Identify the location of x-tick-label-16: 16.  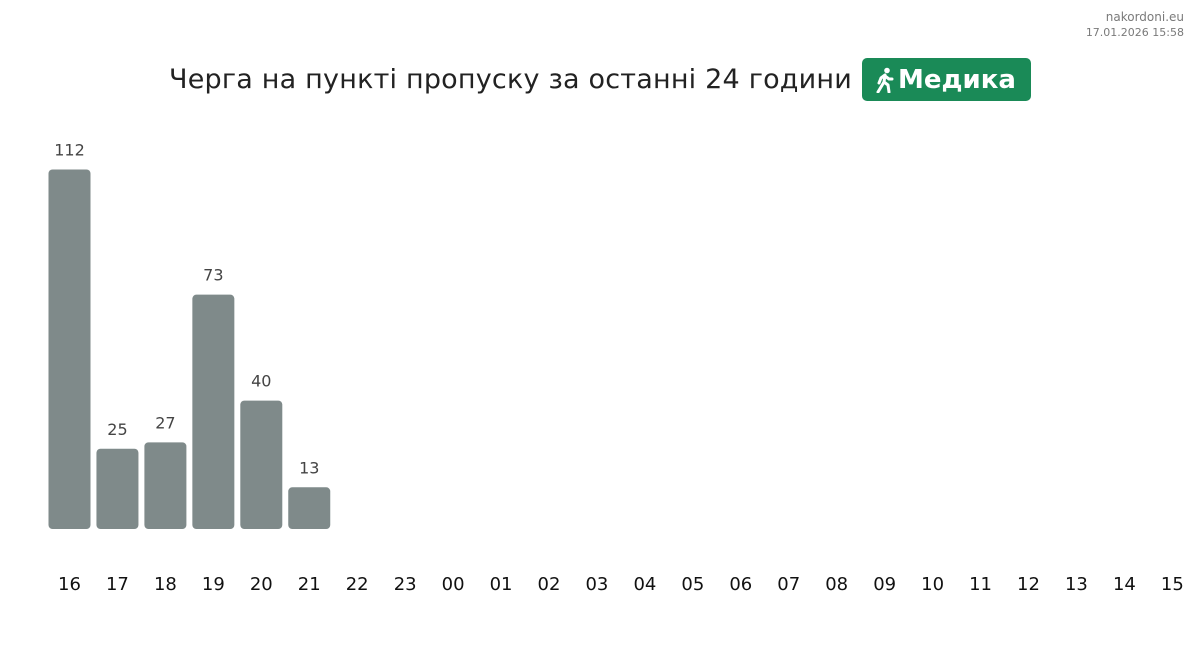
(69, 584).